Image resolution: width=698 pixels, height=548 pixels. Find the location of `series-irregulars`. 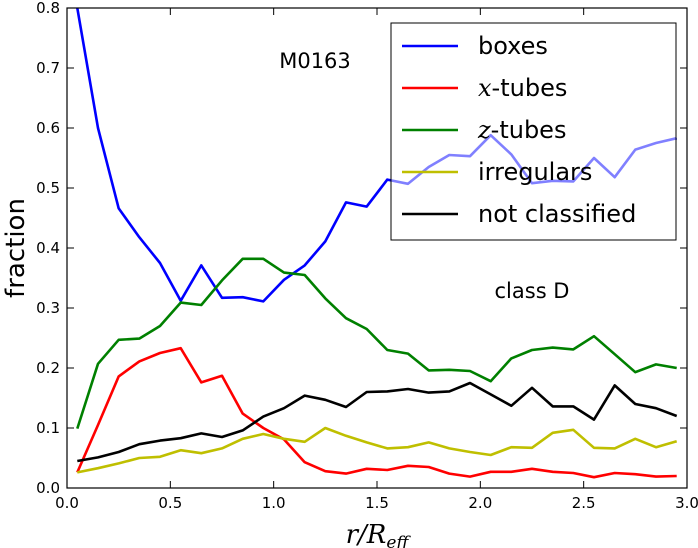

series-irregulars is located at coordinates (377, 450).